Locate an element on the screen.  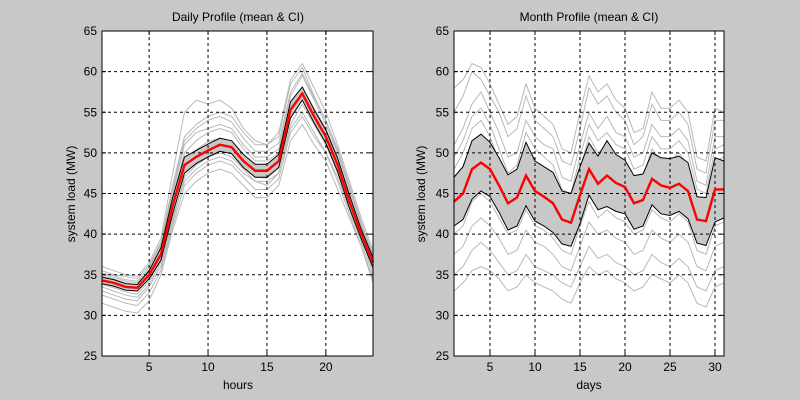
month-ci-band is located at coordinates (589, 190).